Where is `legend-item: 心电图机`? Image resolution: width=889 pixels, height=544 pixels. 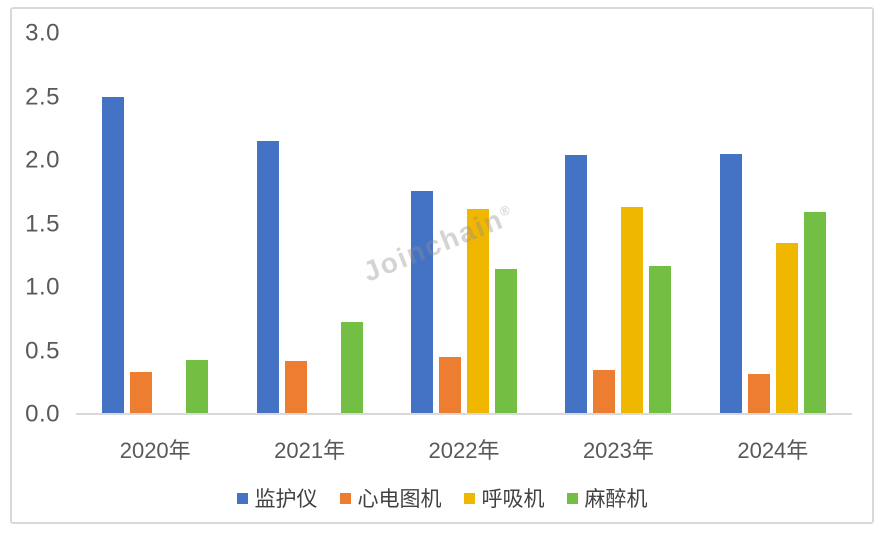
legend-item: 心电图机 is located at coordinates (390, 498).